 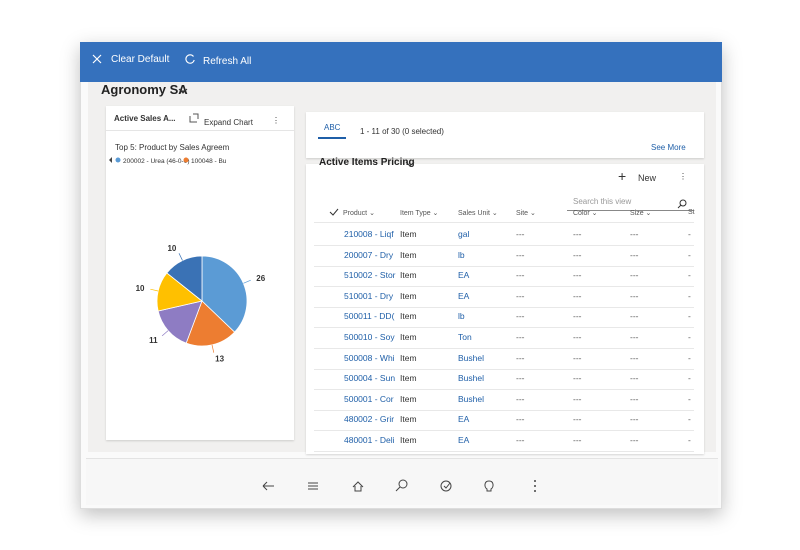 I want to click on clear-default: Clear Default, so click(x=140, y=59).